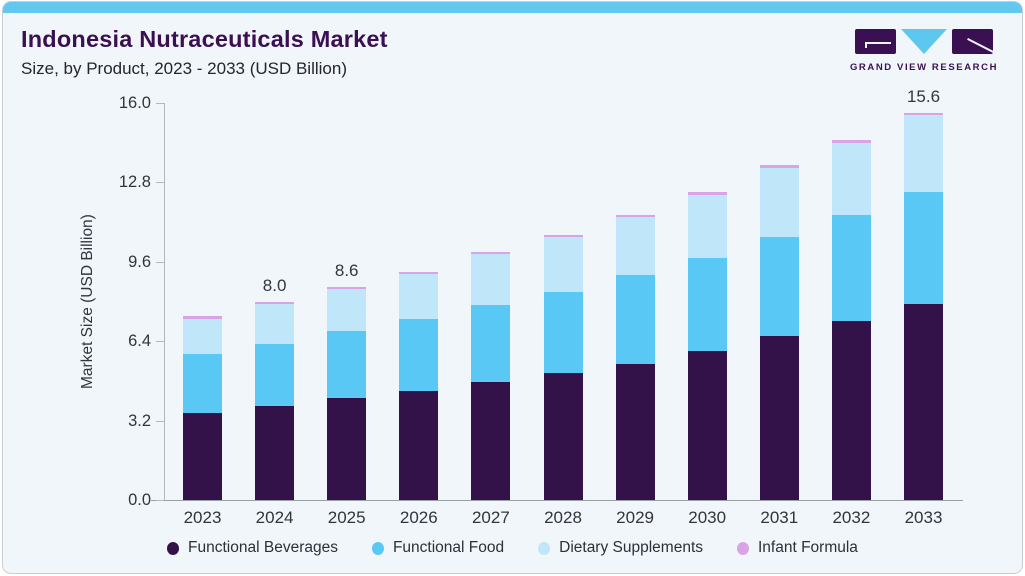 This screenshot has width=1025, height=576. What do you see at coordinates (491, 441) in the screenshot?
I see `bar-segment-2027-functional-beverages` at bounding box center [491, 441].